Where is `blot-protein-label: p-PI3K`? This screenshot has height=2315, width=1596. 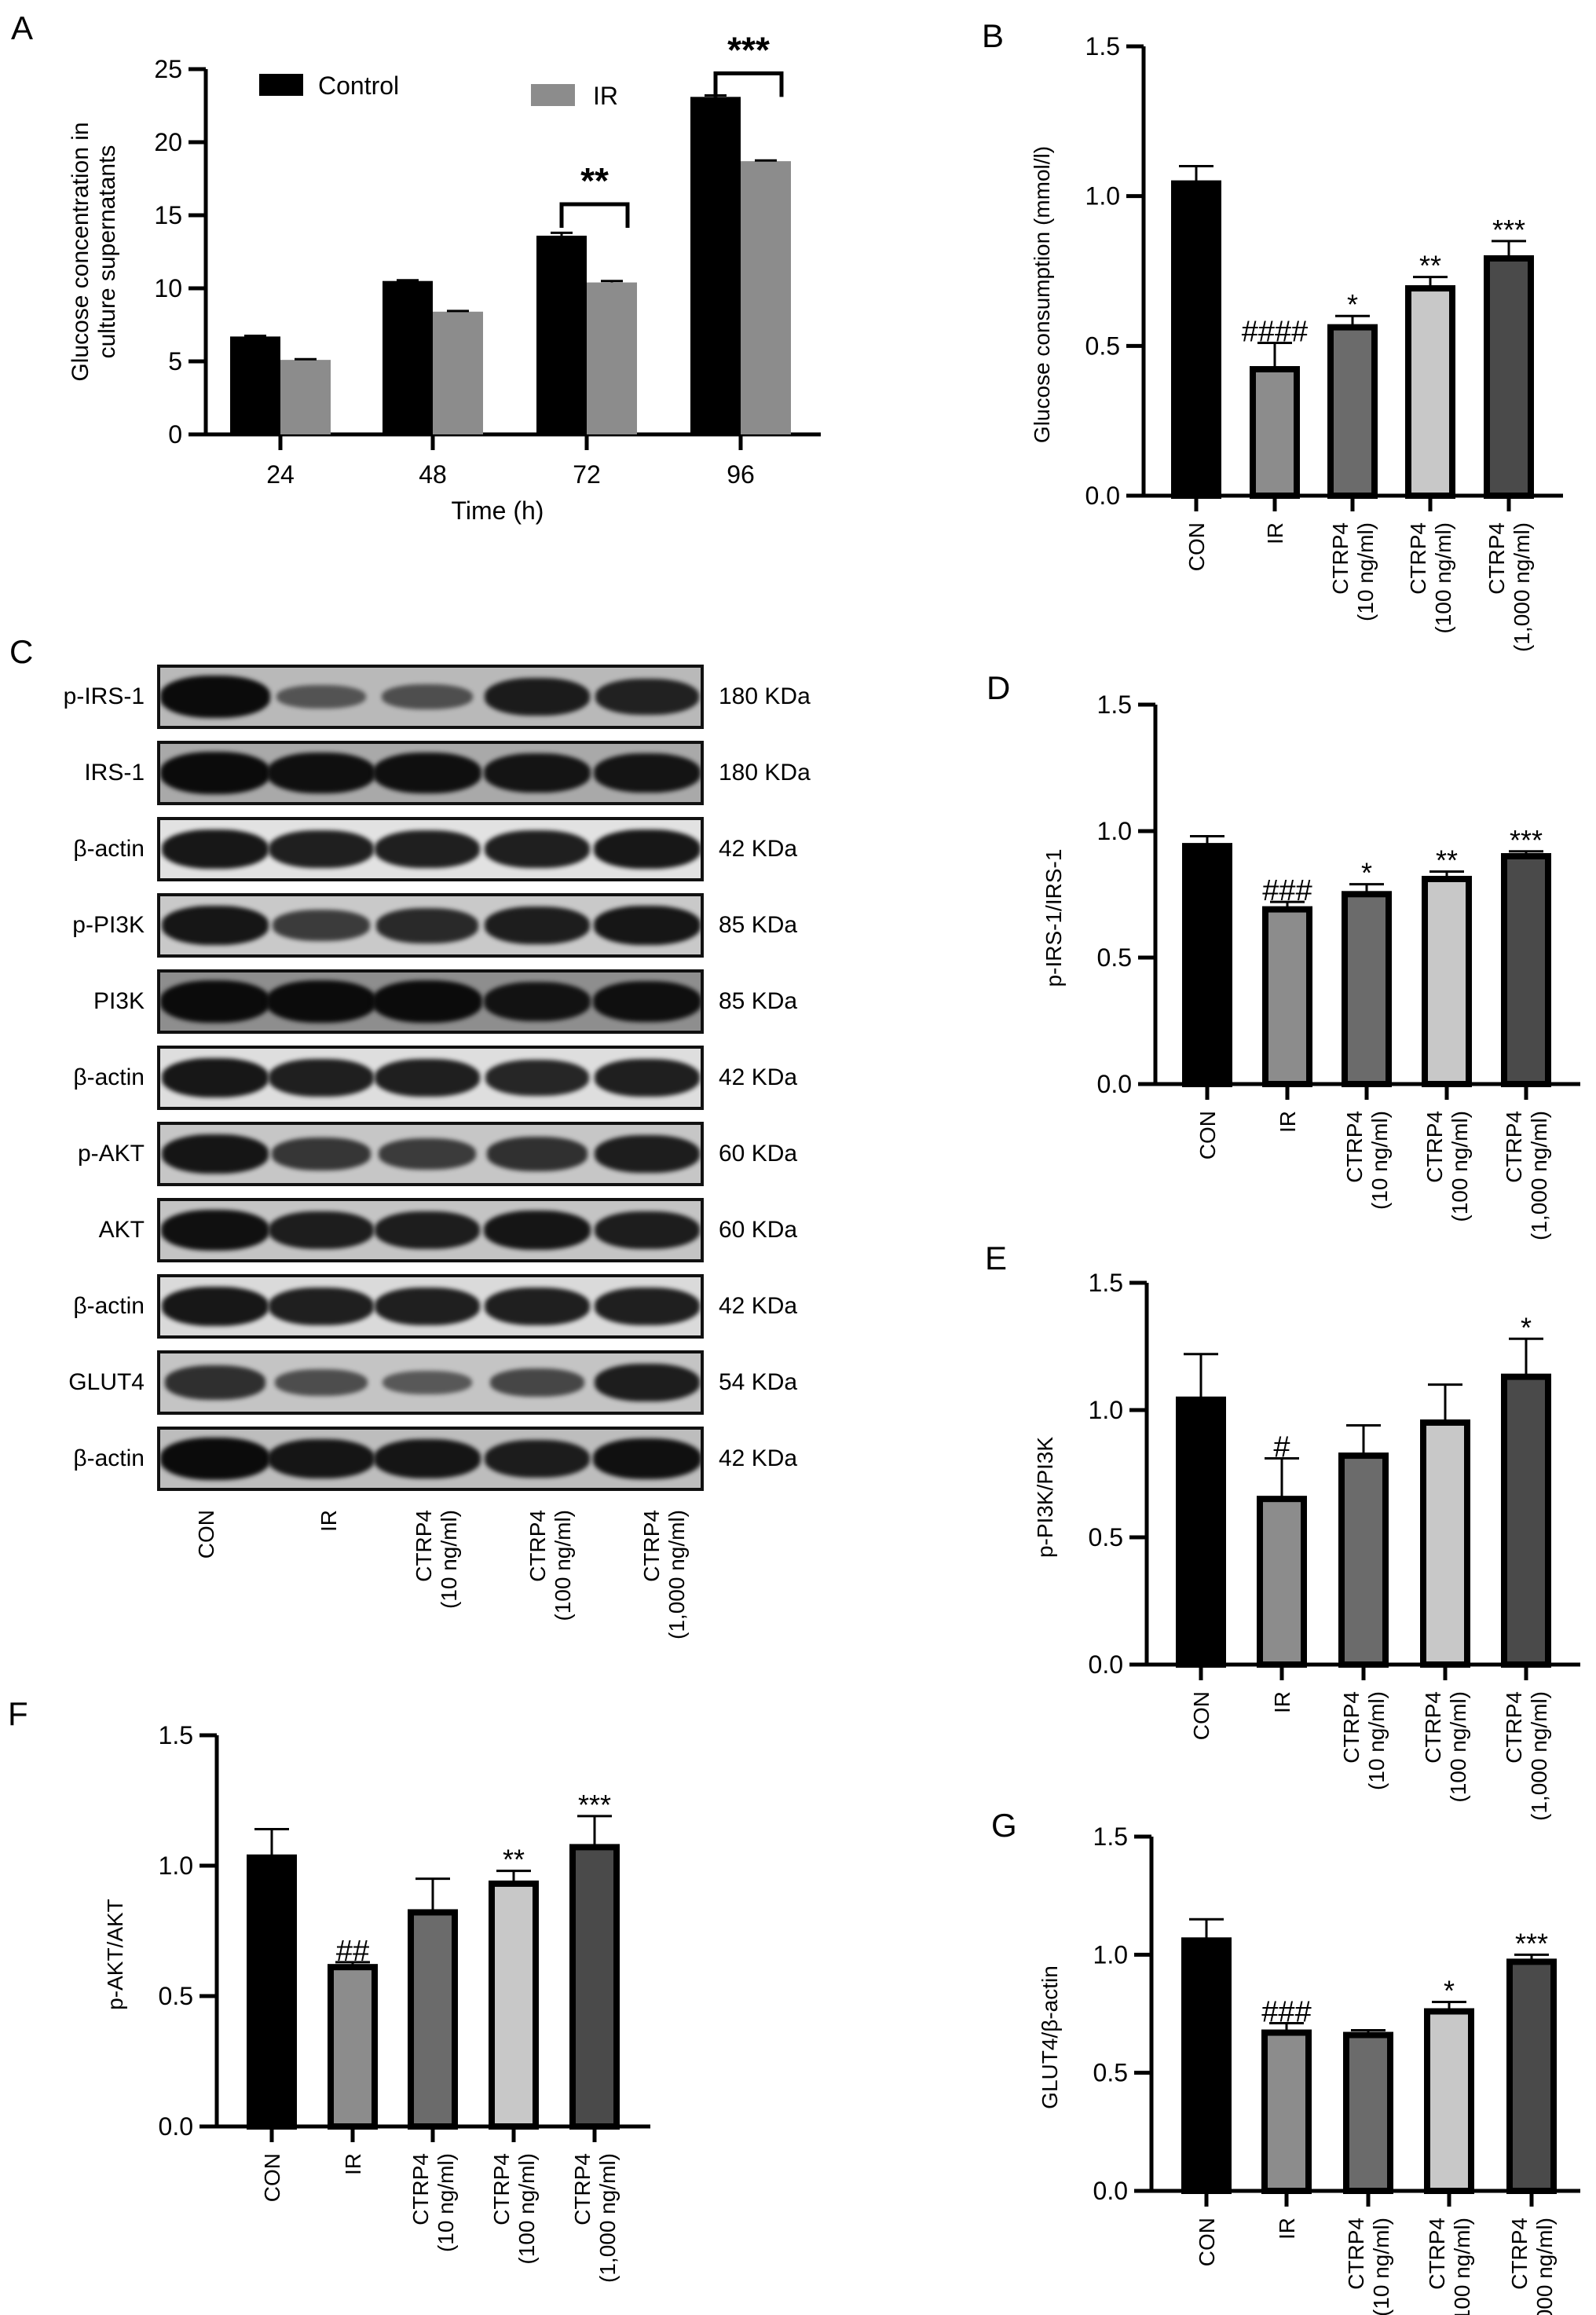 blot-protein-label: p-PI3K is located at coordinates (109, 925).